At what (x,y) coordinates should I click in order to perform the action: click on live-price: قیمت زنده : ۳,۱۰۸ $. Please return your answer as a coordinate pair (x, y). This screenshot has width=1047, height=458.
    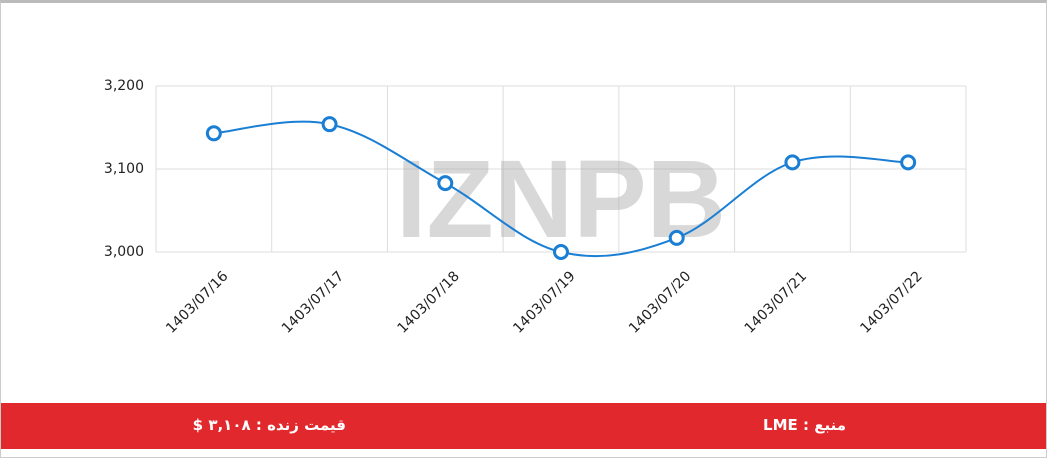
    Looking at the image, I should click on (269, 425).